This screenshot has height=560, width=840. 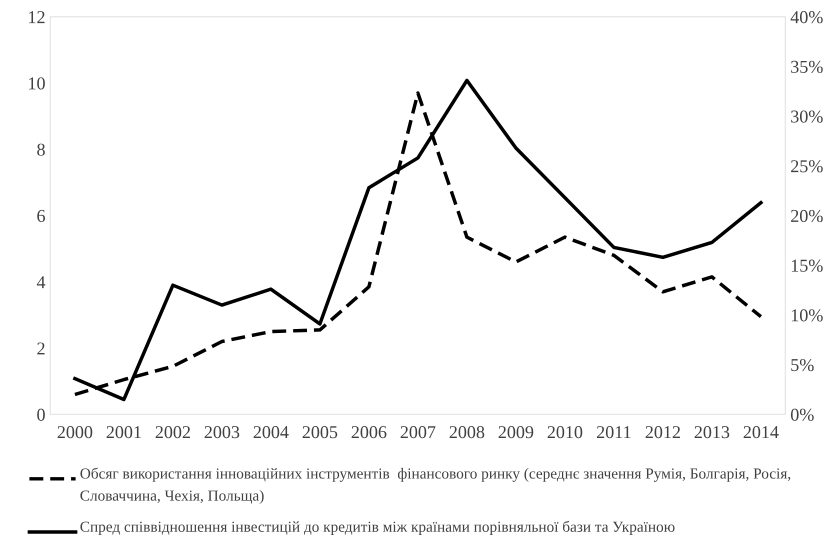 I want to click on y2-tick-label: 20%, so click(x=807, y=216).